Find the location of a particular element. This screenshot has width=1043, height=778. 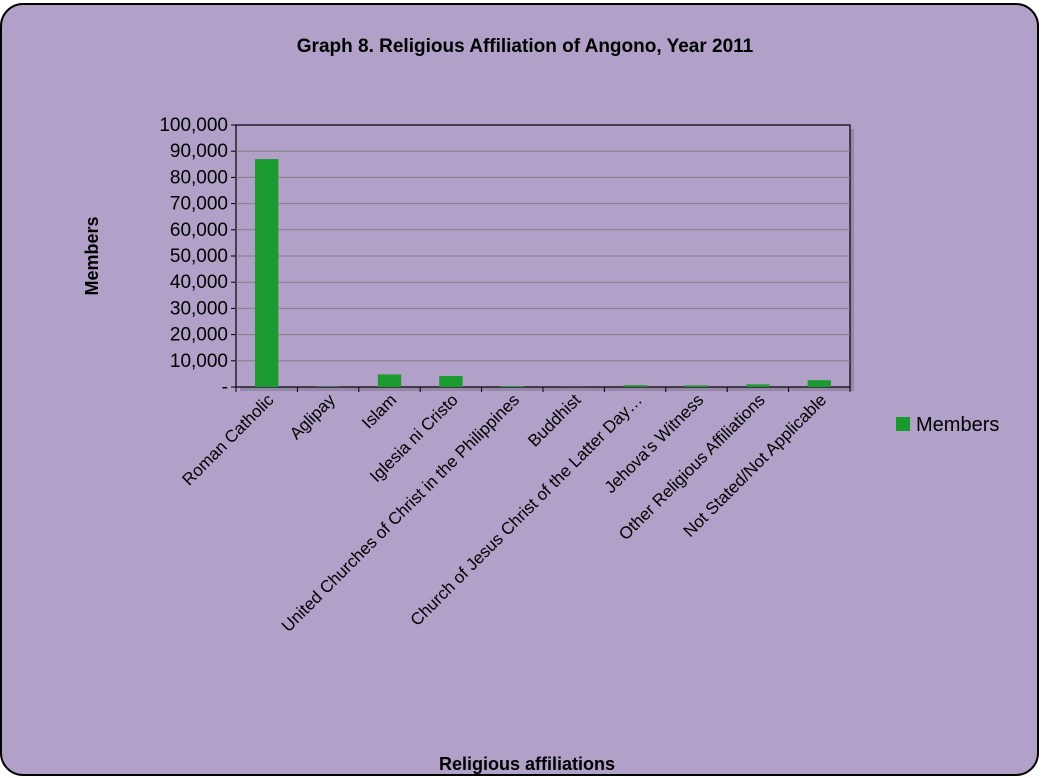

y-tick-label: 30,000 is located at coordinates (199, 308).